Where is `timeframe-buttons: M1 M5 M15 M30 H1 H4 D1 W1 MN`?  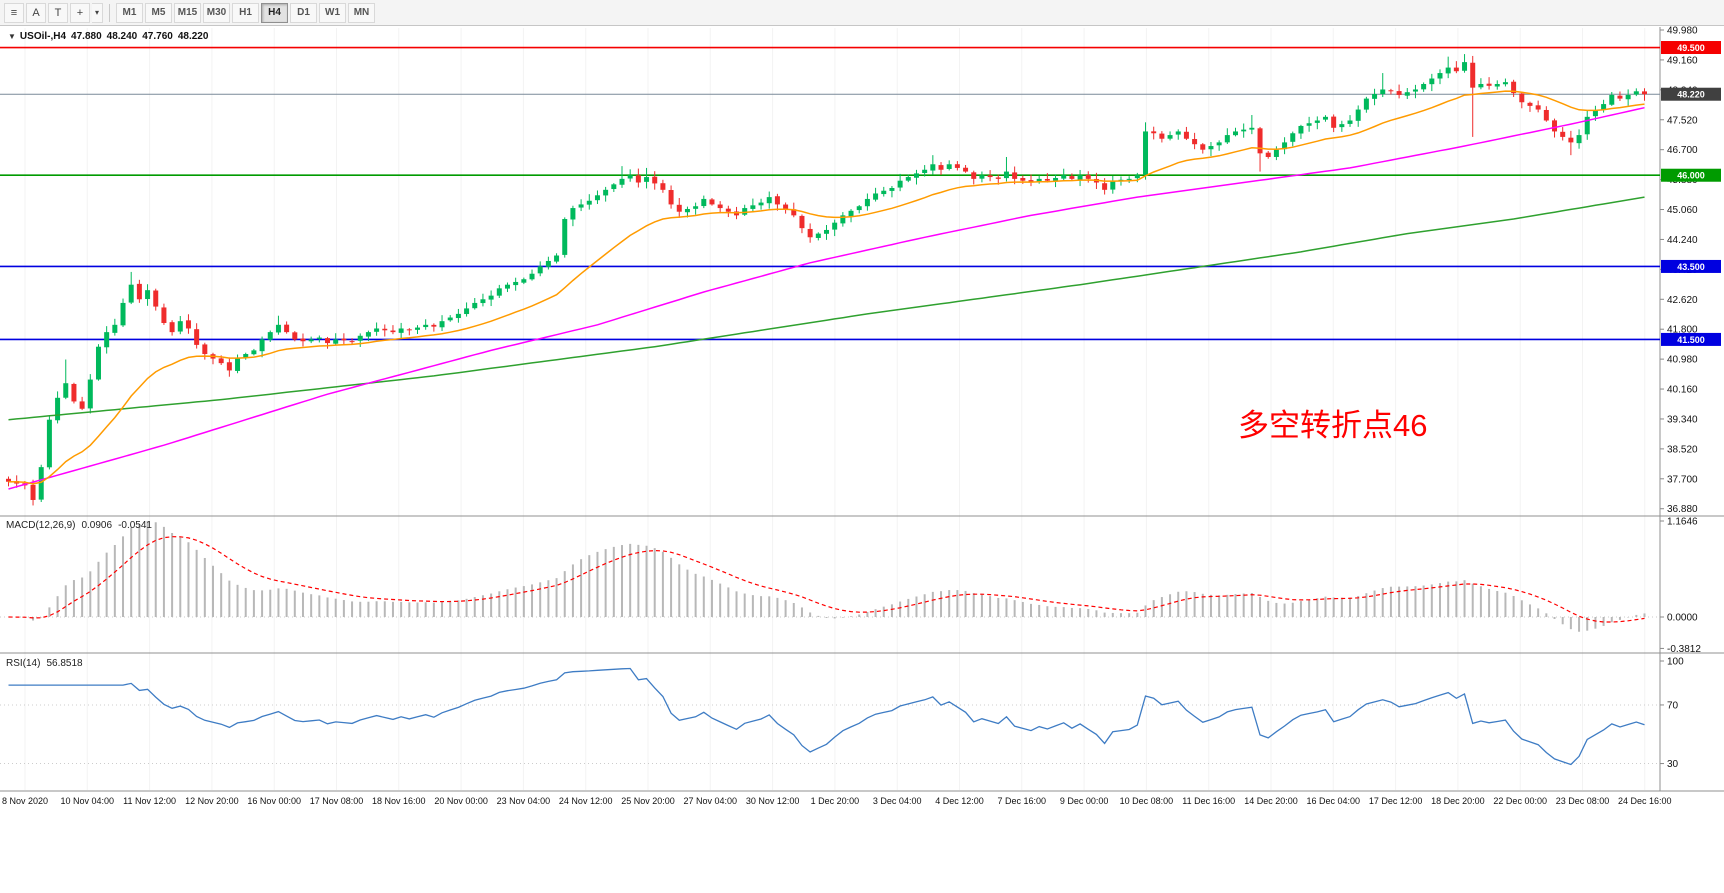
timeframe-buttons: M1 M5 M15 M30 H1 H4 D1 W1 MN is located at coordinates (245, 12).